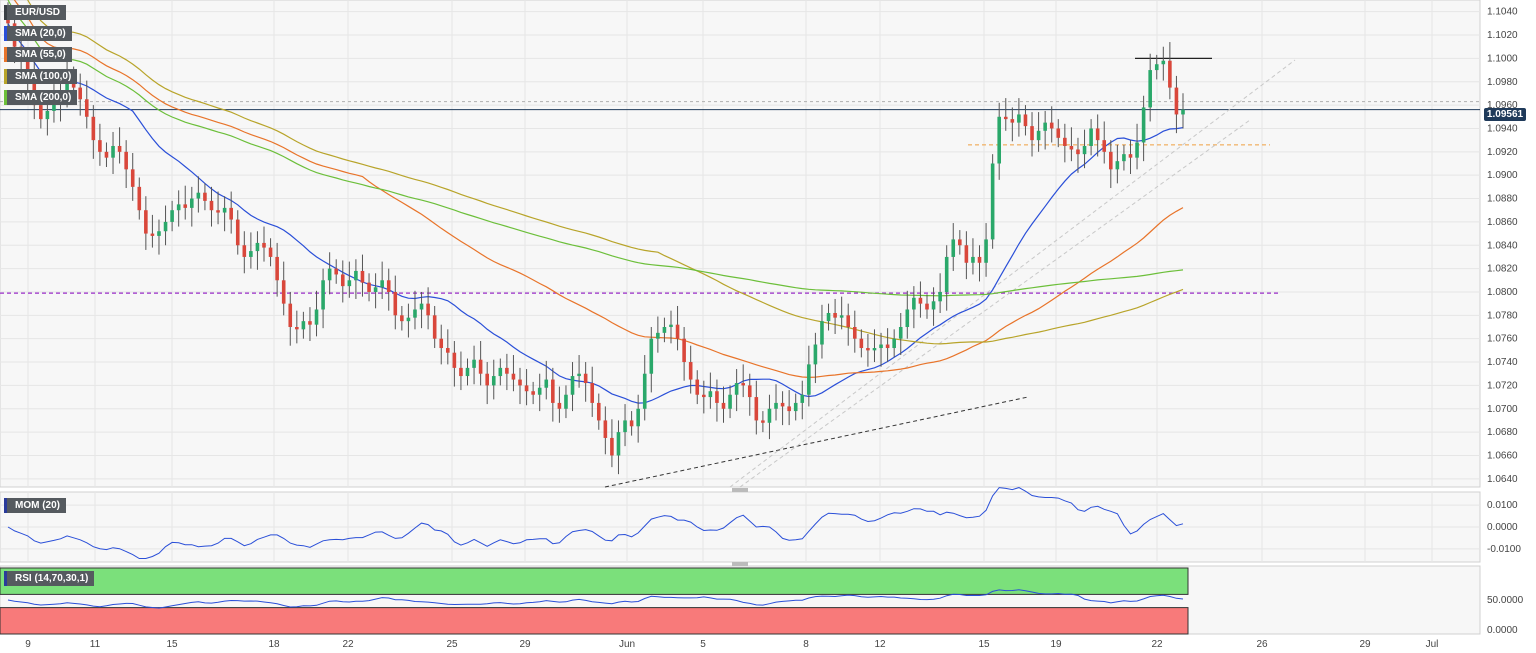 Image resolution: width=1536 pixels, height=653 pixels. What do you see at coordinates (1432, 644) in the screenshot?
I see `time-tick-label: Jul` at bounding box center [1432, 644].